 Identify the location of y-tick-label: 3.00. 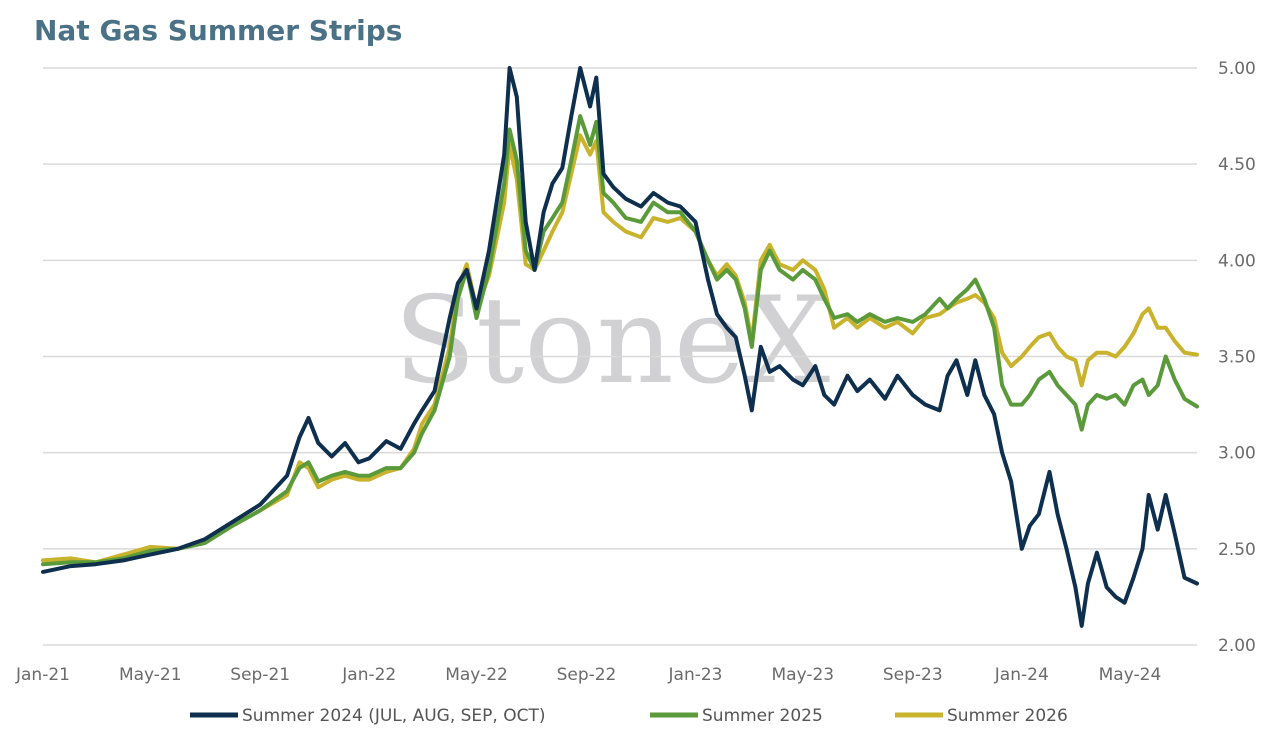
(1237, 454).